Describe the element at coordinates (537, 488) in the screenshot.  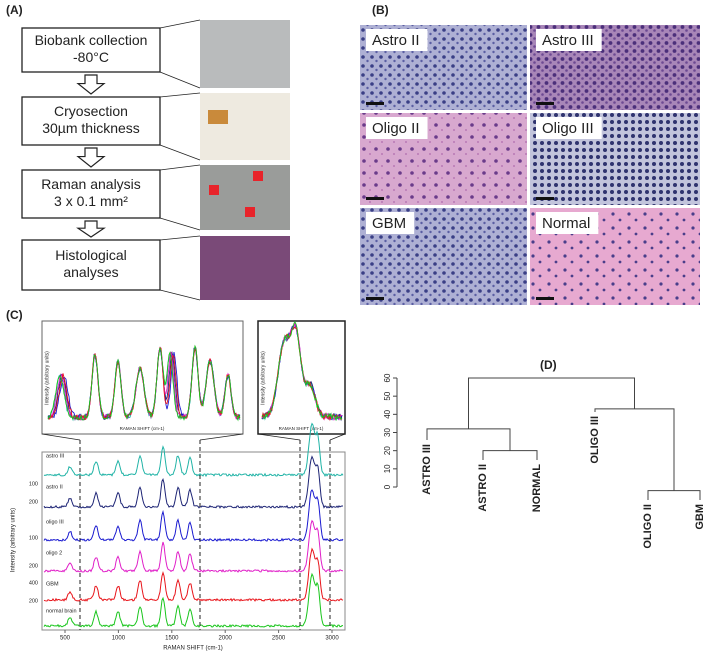
I see `leaf-label: NORMAL` at that location.